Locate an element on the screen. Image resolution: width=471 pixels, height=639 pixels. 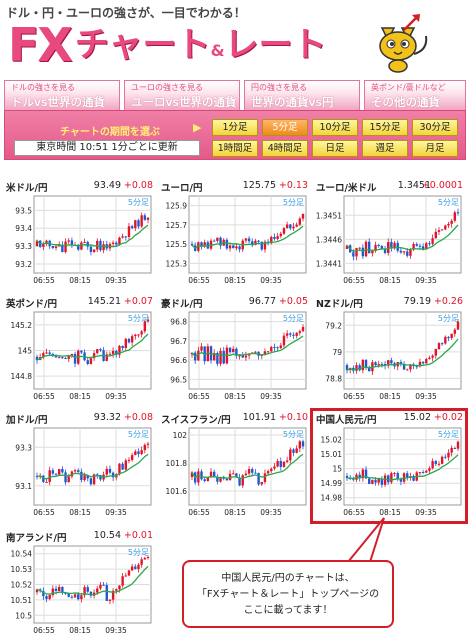
tab-other-currencies: 英ポンド/豪ドルなど その他の通貨 is located at coordinates (415, 95).